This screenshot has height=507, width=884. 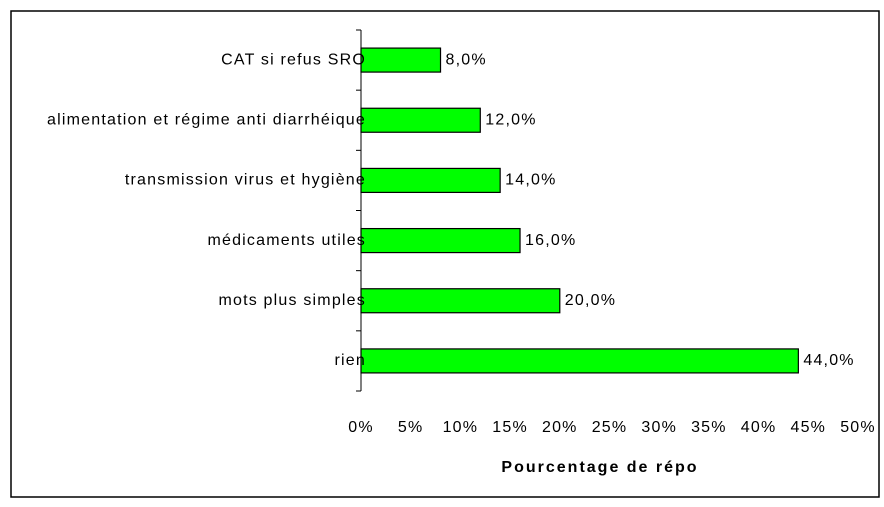 I want to click on value-label: 16,0%, so click(x=550, y=240).